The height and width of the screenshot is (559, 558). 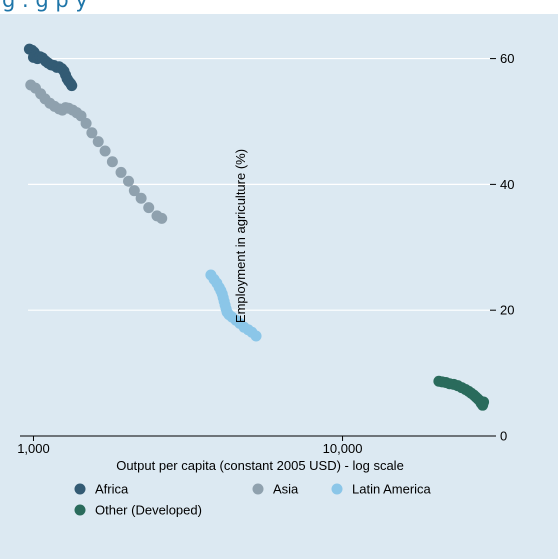 What do you see at coordinates (507, 58) in the screenshot?
I see `y-tick-label: 60` at bounding box center [507, 58].